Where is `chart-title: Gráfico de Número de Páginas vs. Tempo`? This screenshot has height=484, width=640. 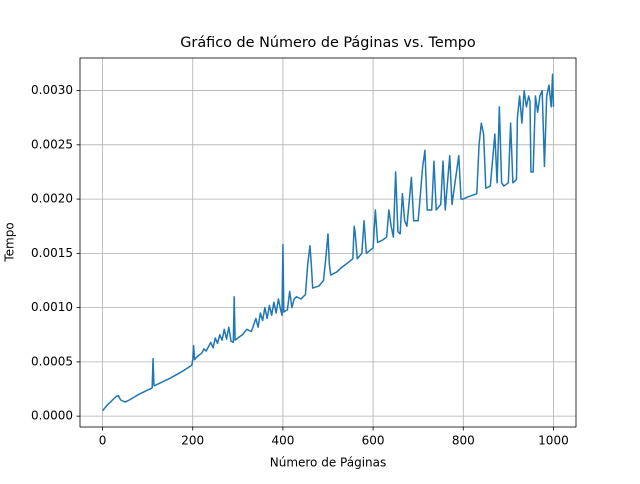
chart-title: Gráfico de Número de Páginas vs. Tempo is located at coordinates (328, 43).